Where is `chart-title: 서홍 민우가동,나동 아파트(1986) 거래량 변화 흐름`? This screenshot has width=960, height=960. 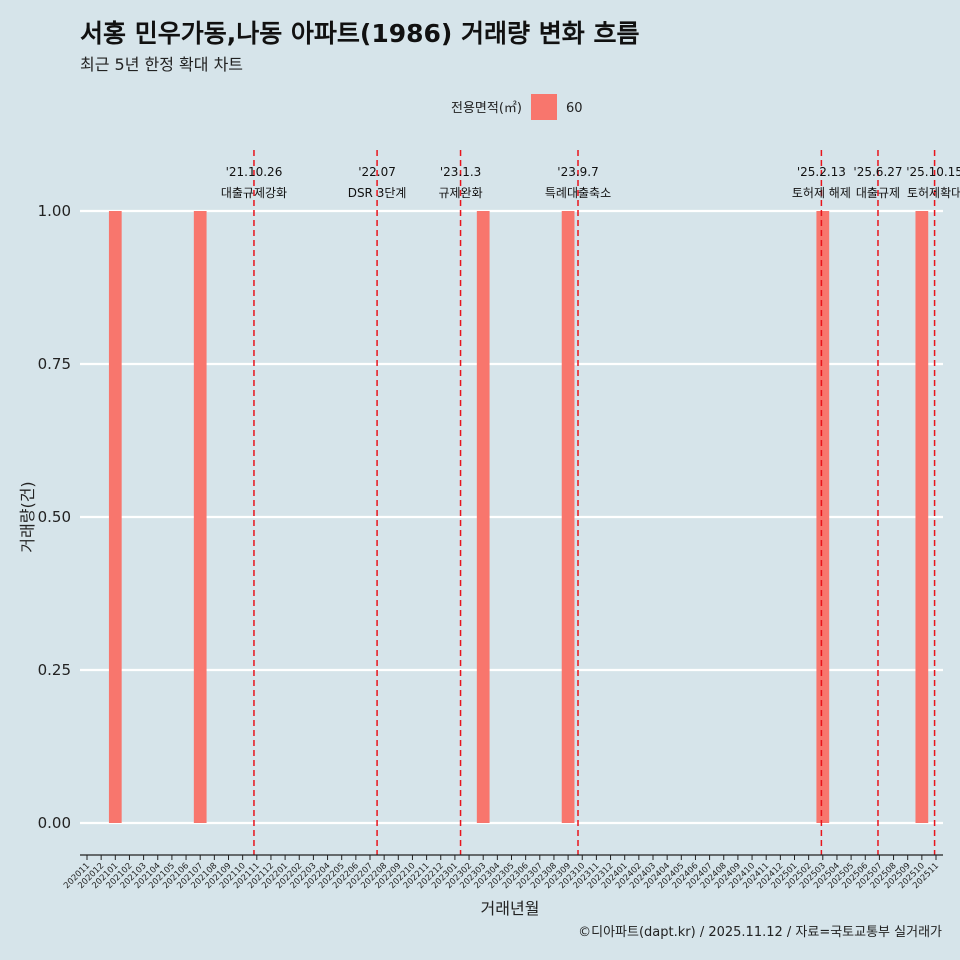
chart-title: 서홍 민우가동,나동 아파트(1986) 거래량 변화 흐름 is located at coordinates (359, 33).